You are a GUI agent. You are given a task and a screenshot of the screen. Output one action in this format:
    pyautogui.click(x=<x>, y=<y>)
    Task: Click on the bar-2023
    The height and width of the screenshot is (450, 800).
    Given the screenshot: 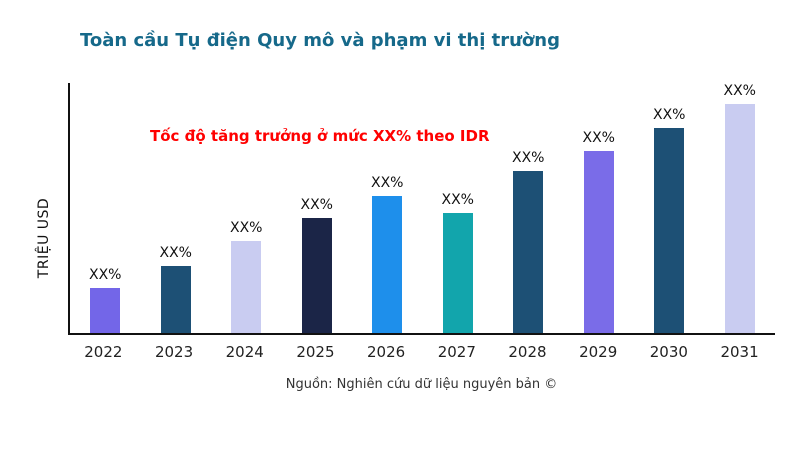 What is the action you would take?
    pyautogui.click(x=175, y=299)
    